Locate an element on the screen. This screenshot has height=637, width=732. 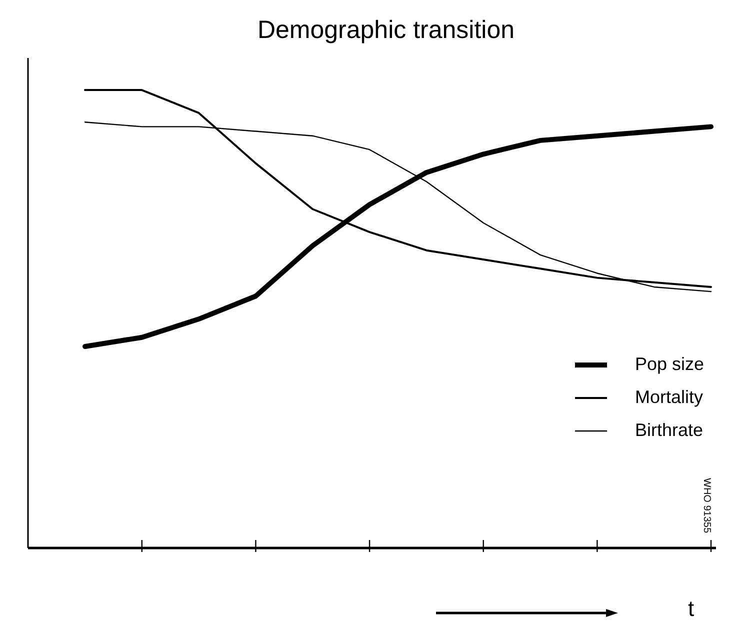
x-axis-title: t is located at coordinates (691, 609).